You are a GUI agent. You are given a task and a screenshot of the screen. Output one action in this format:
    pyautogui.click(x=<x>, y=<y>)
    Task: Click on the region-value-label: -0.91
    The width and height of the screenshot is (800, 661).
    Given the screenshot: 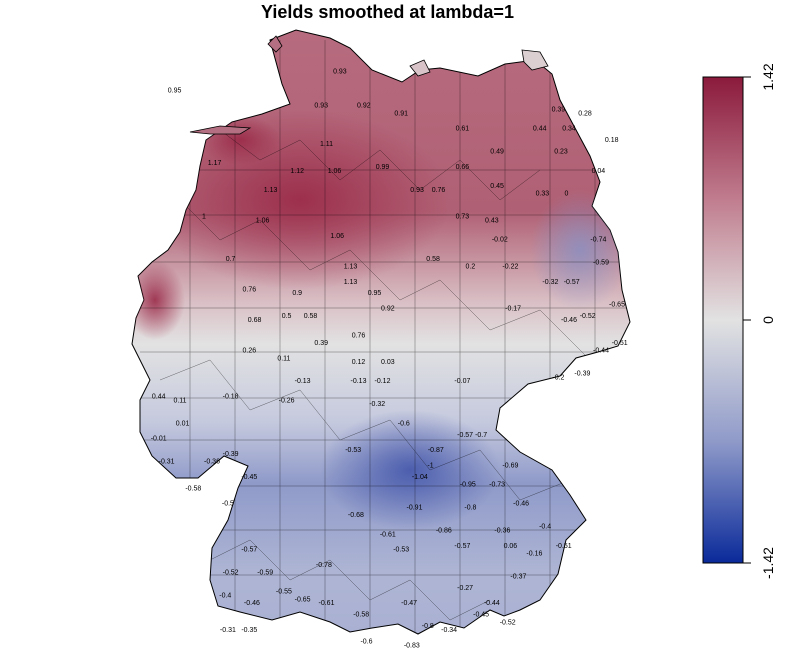 What is the action you would take?
    pyautogui.click(x=415, y=508)
    